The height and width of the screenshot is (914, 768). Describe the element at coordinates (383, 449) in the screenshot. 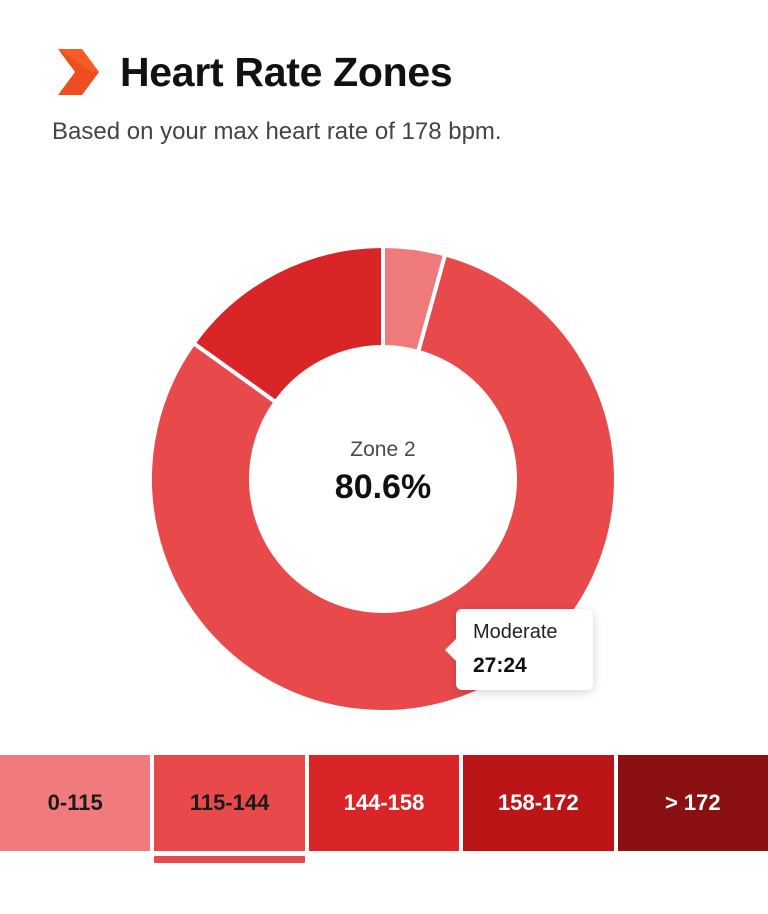

I see `donut-center-label: Zone 2` at that location.